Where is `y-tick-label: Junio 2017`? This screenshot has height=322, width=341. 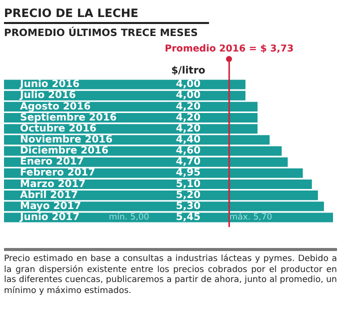
y-tick-label: Junio 2017 is located at coordinates (49, 218).